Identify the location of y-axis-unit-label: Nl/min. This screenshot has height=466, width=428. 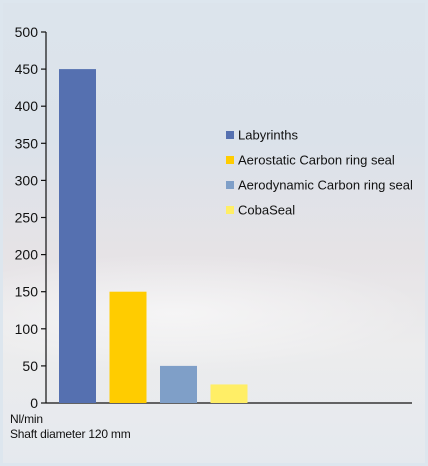
(26, 419).